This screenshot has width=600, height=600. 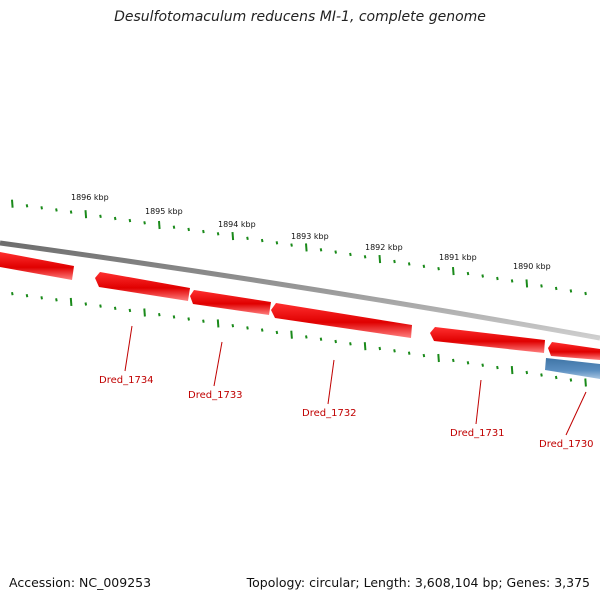 What do you see at coordinates (574, 351) in the screenshot?
I see `gene-arrow-dred-1730-neighbor` at bounding box center [574, 351].